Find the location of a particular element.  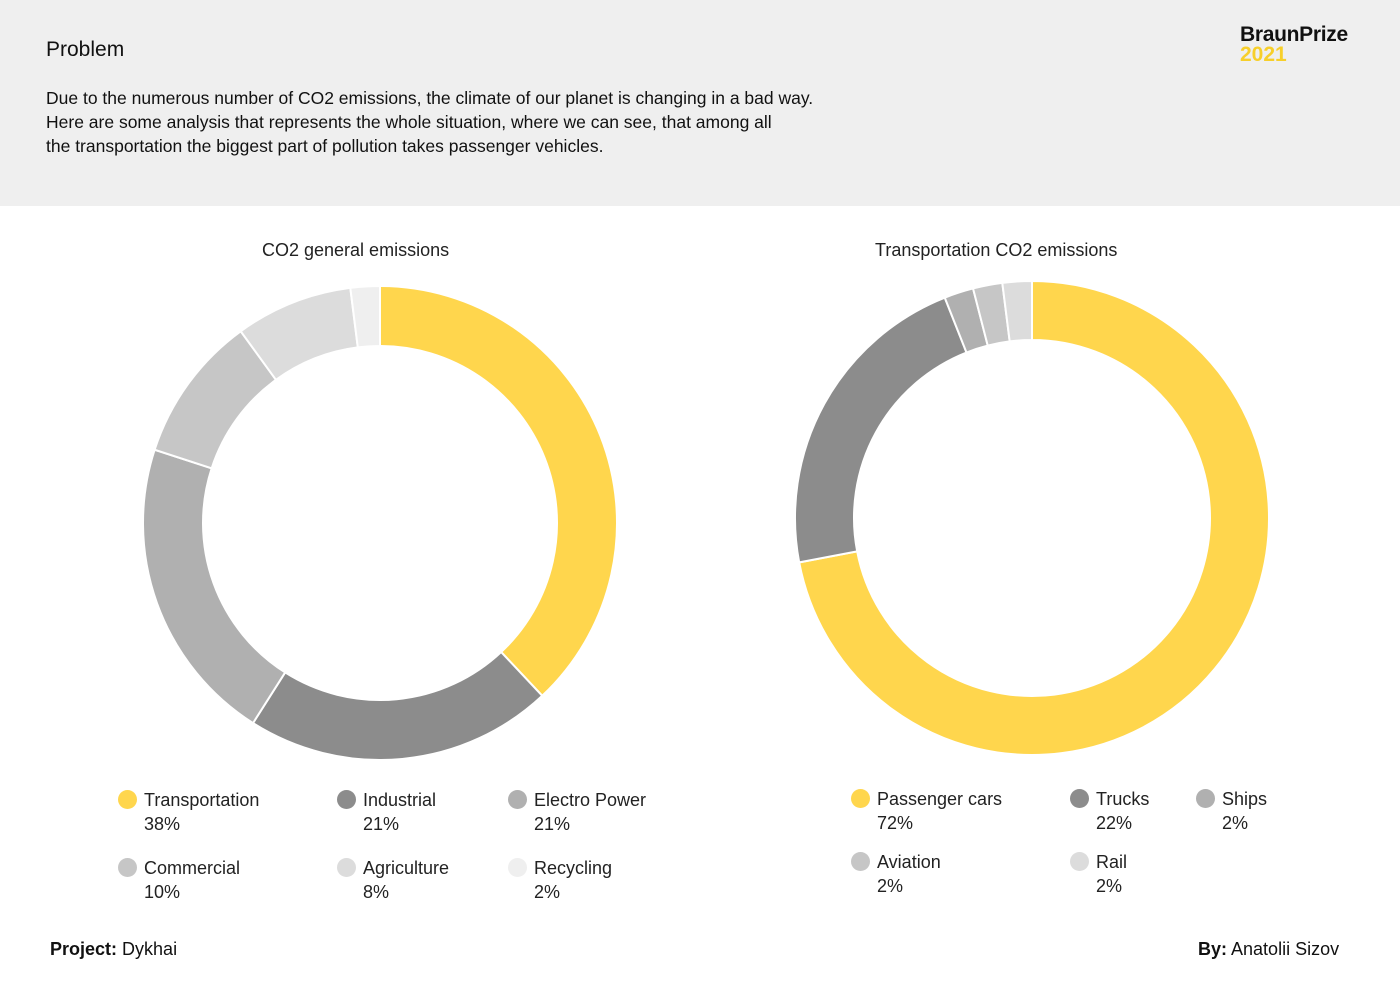

transportation-slice-rail is located at coordinates (1017, 311).